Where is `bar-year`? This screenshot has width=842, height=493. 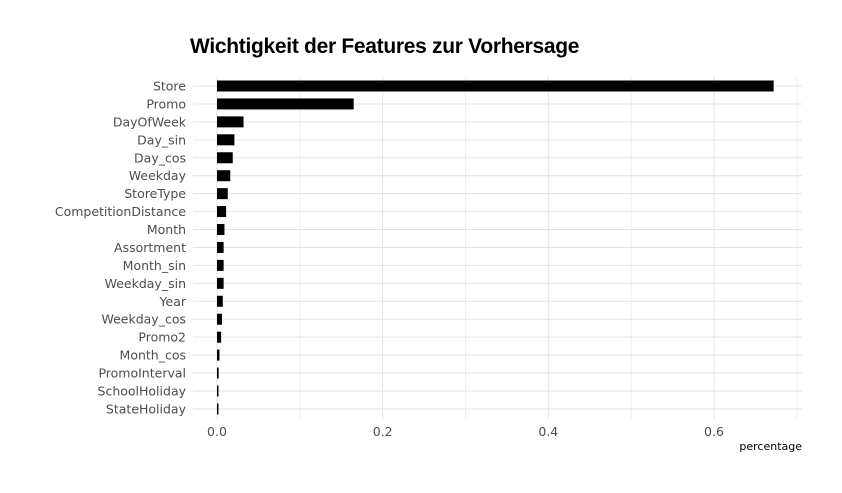
bar-year is located at coordinates (220, 301).